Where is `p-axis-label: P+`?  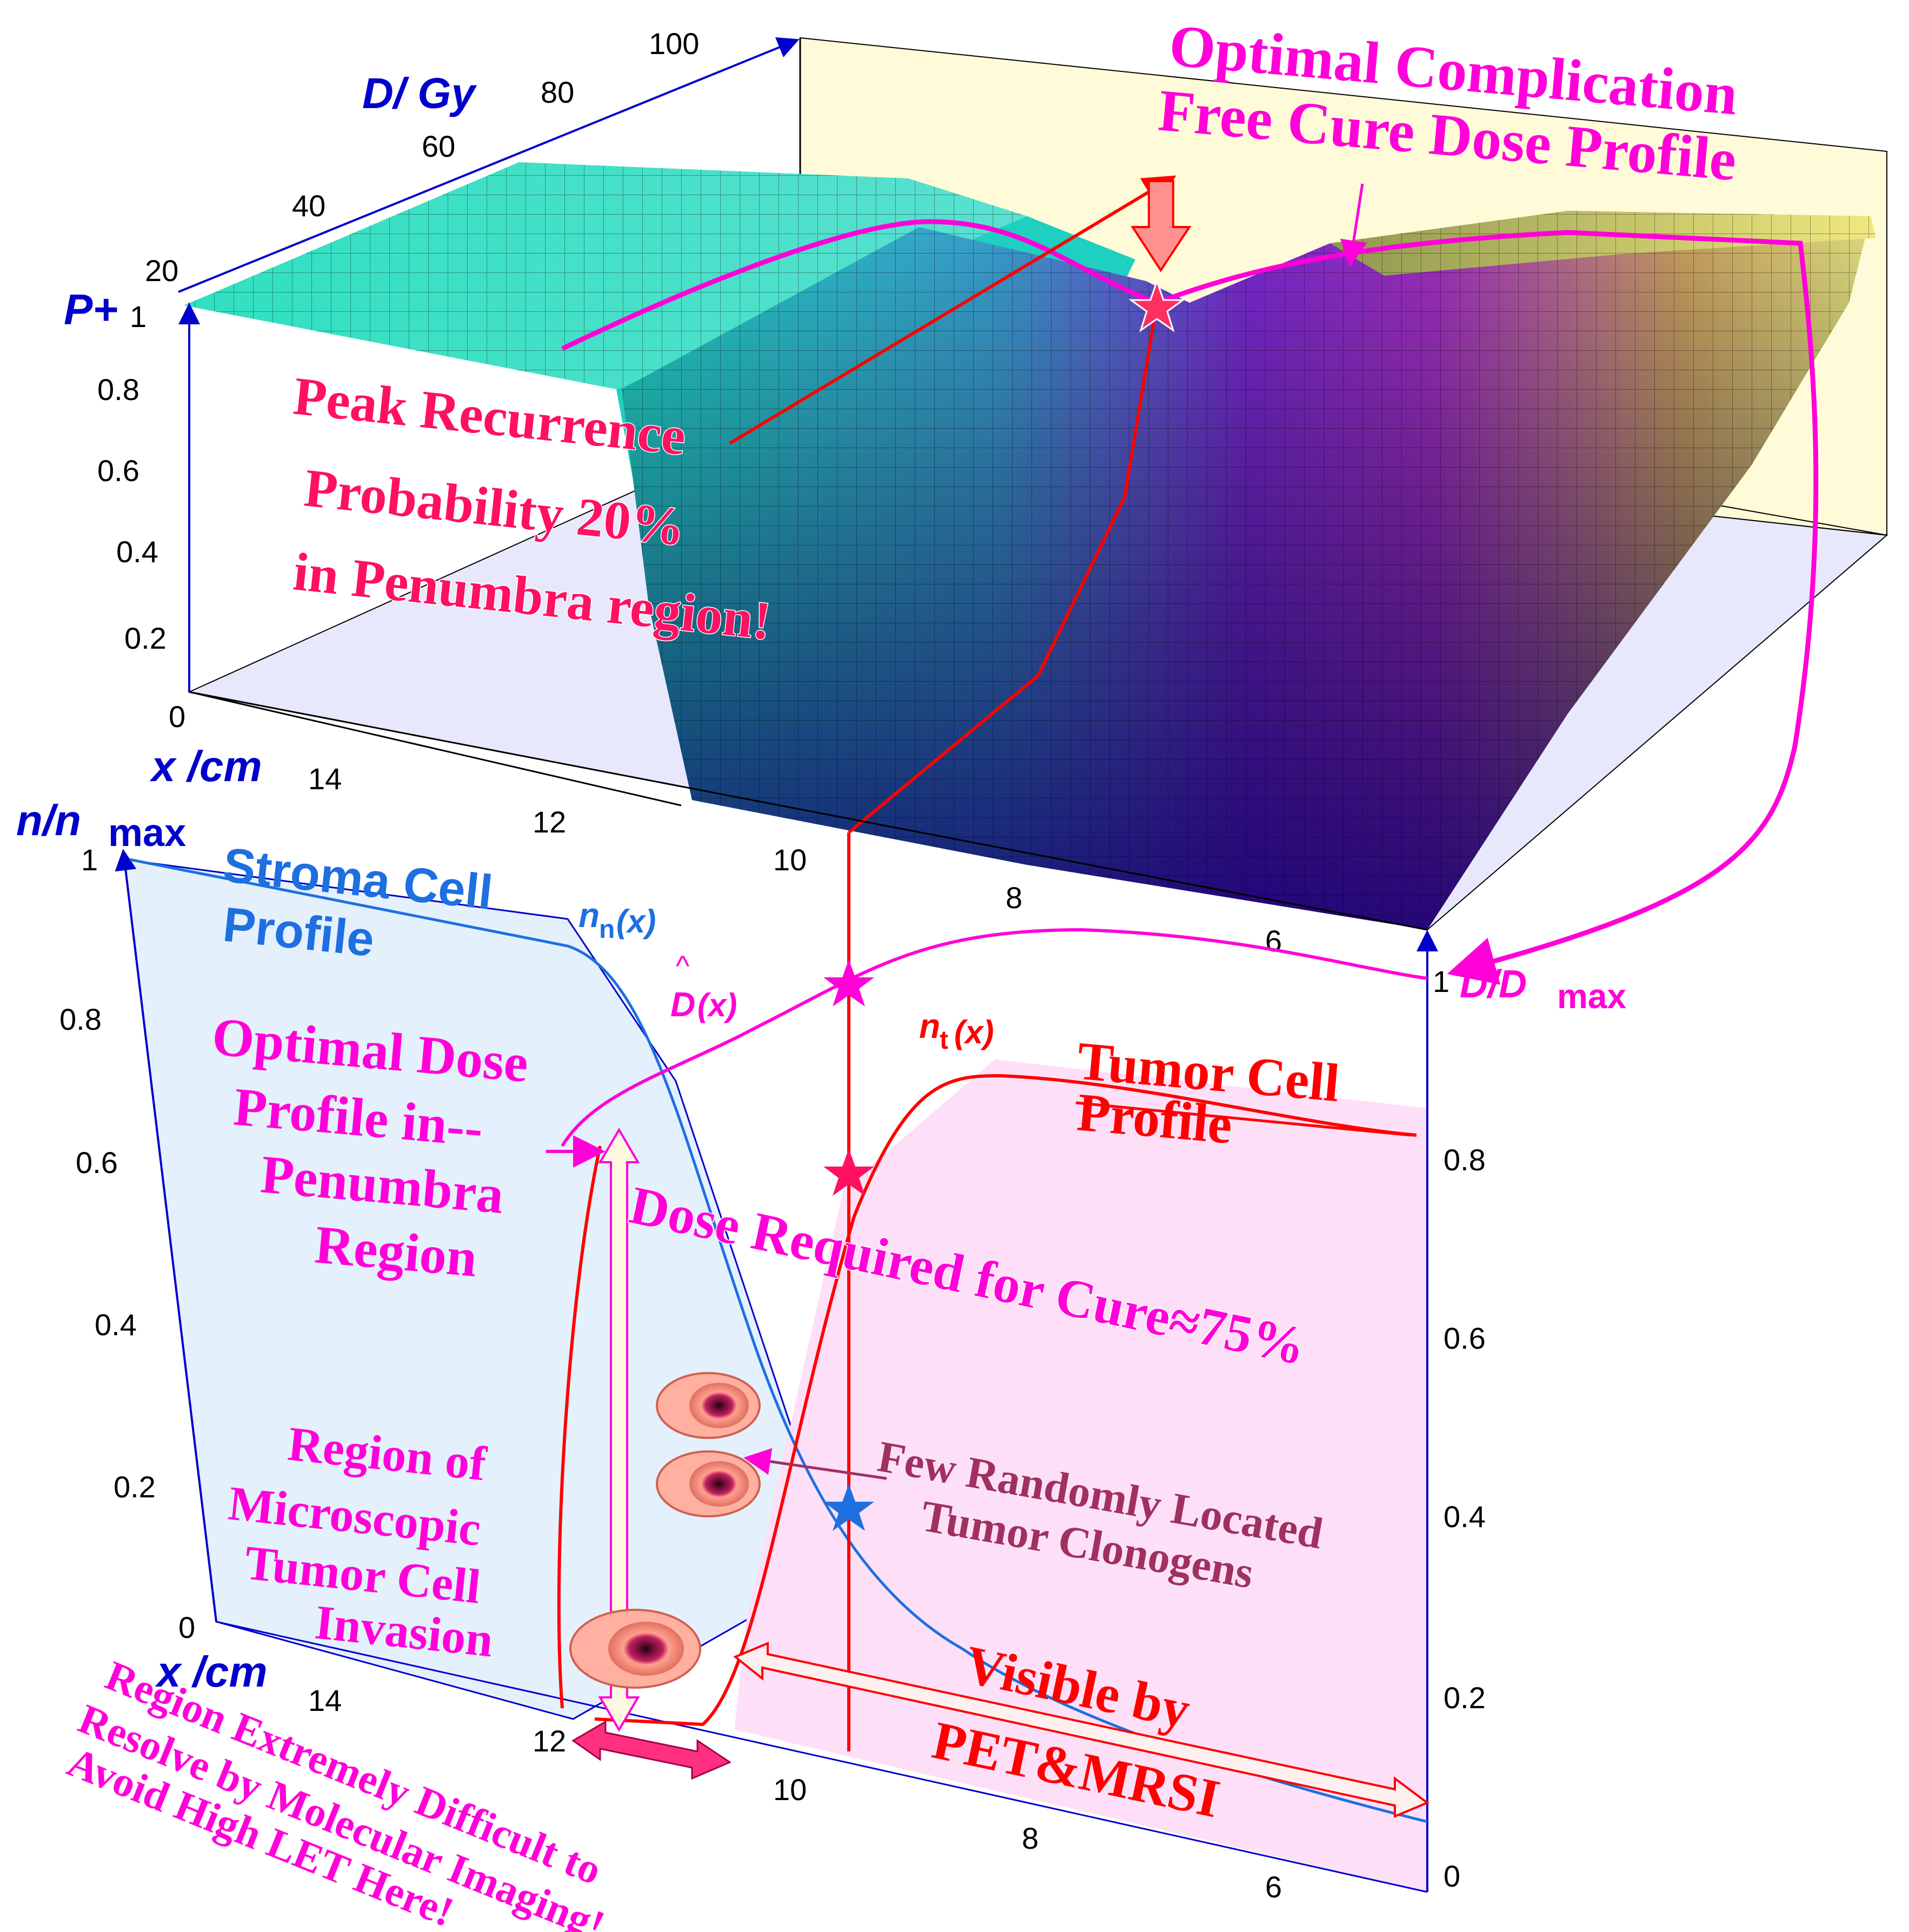
p-axis-label: P+ is located at coordinates (91, 309).